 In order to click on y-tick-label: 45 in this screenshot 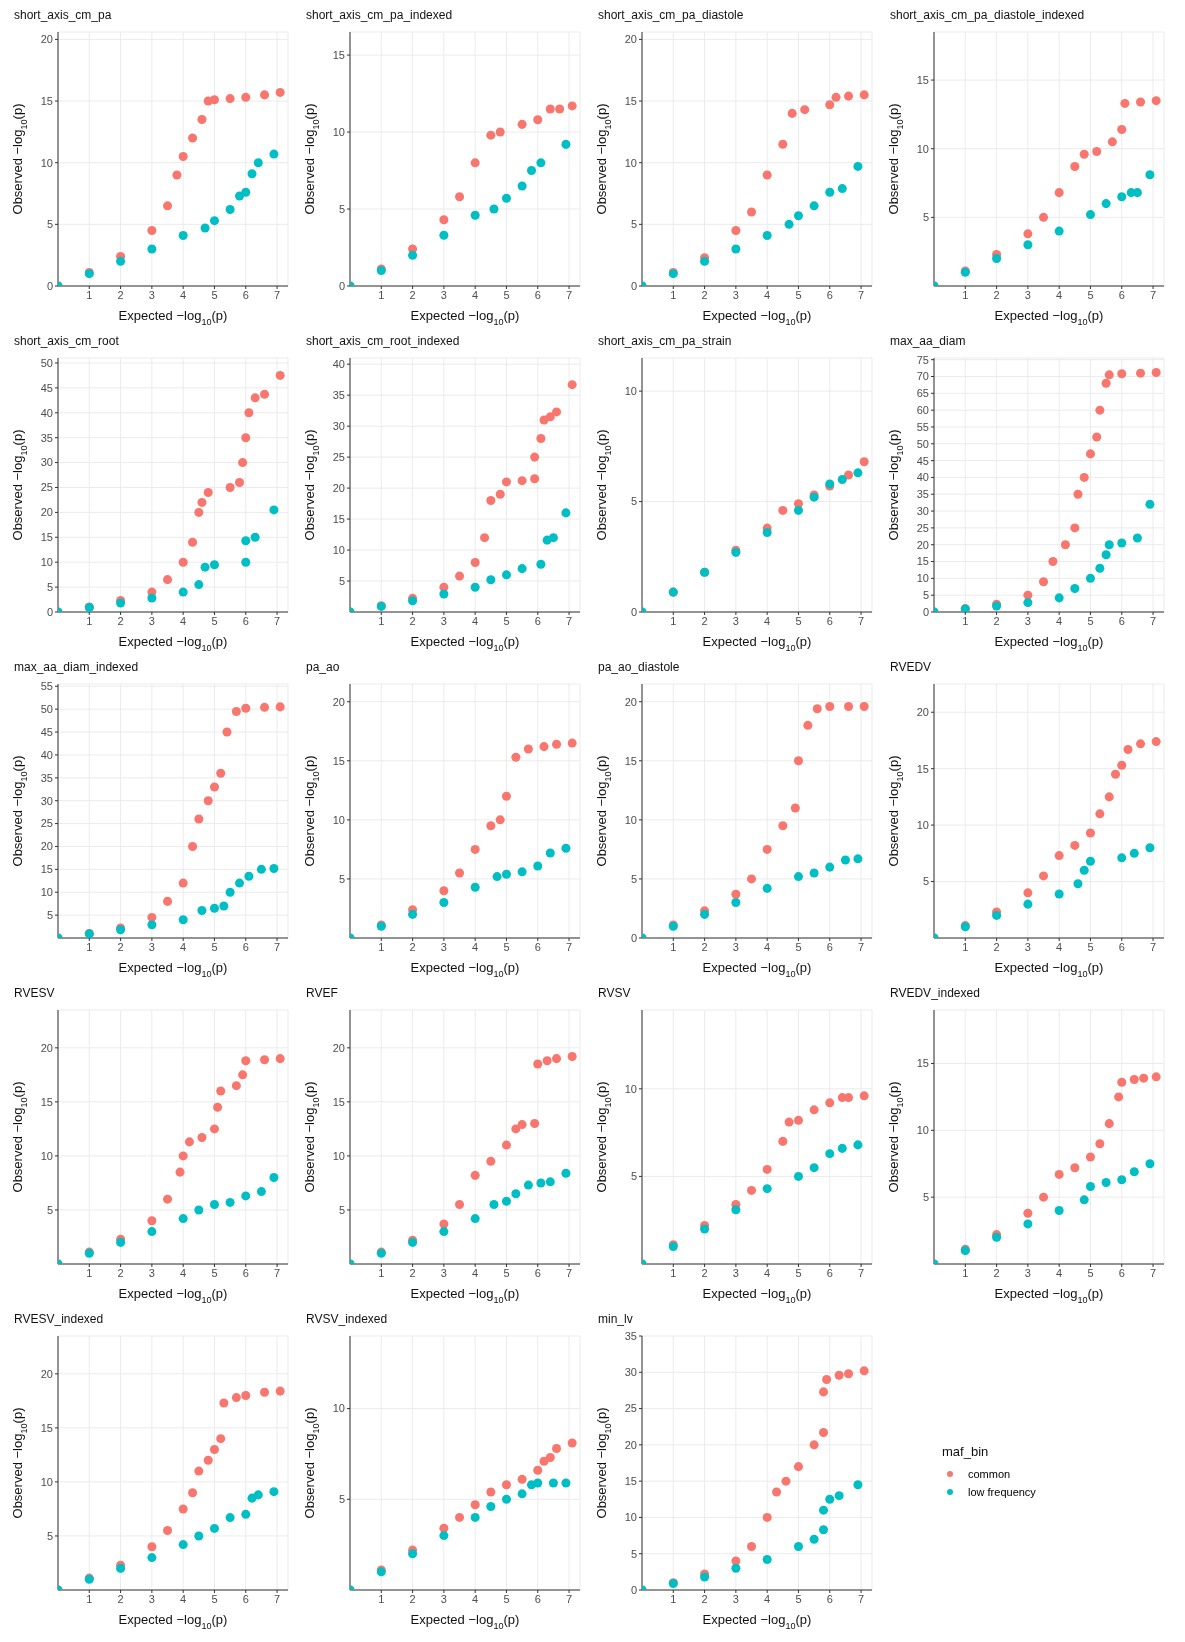, I will do `click(46, 387)`.